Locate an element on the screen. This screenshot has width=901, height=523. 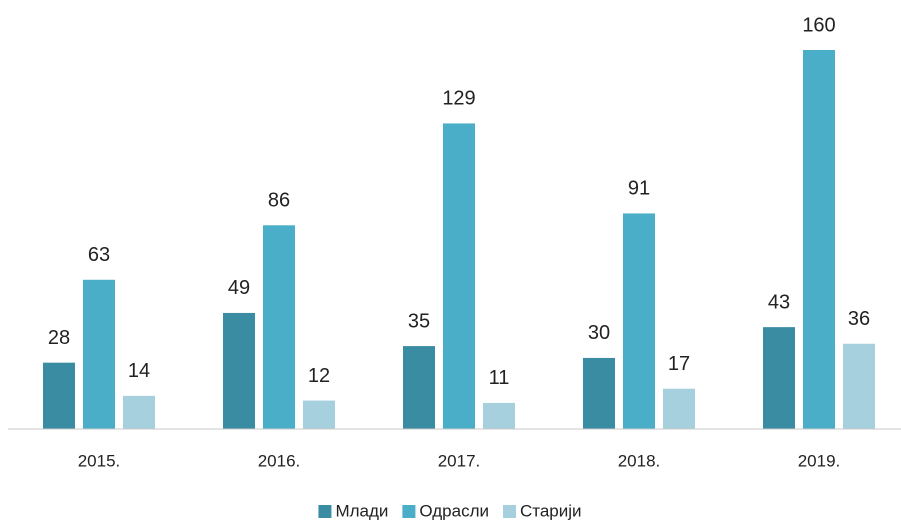
value-label: 129 is located at coordinates (458, 99).